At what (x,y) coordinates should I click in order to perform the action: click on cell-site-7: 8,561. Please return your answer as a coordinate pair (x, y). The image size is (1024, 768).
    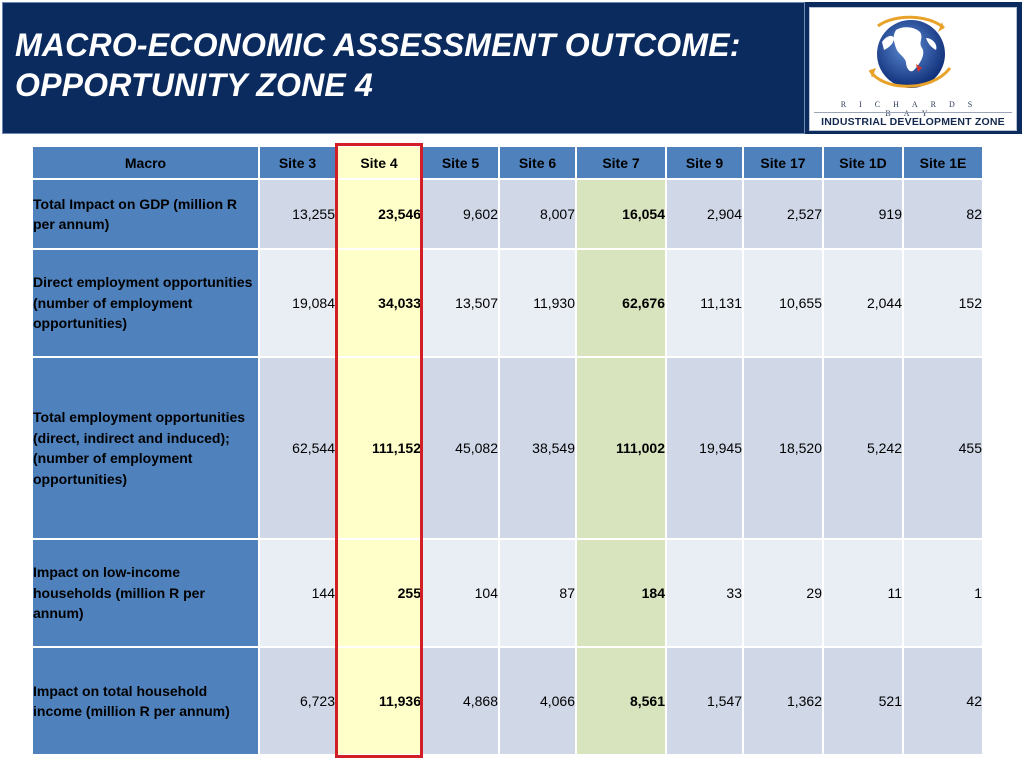
    Looking at the image, I should click on (621, 701).